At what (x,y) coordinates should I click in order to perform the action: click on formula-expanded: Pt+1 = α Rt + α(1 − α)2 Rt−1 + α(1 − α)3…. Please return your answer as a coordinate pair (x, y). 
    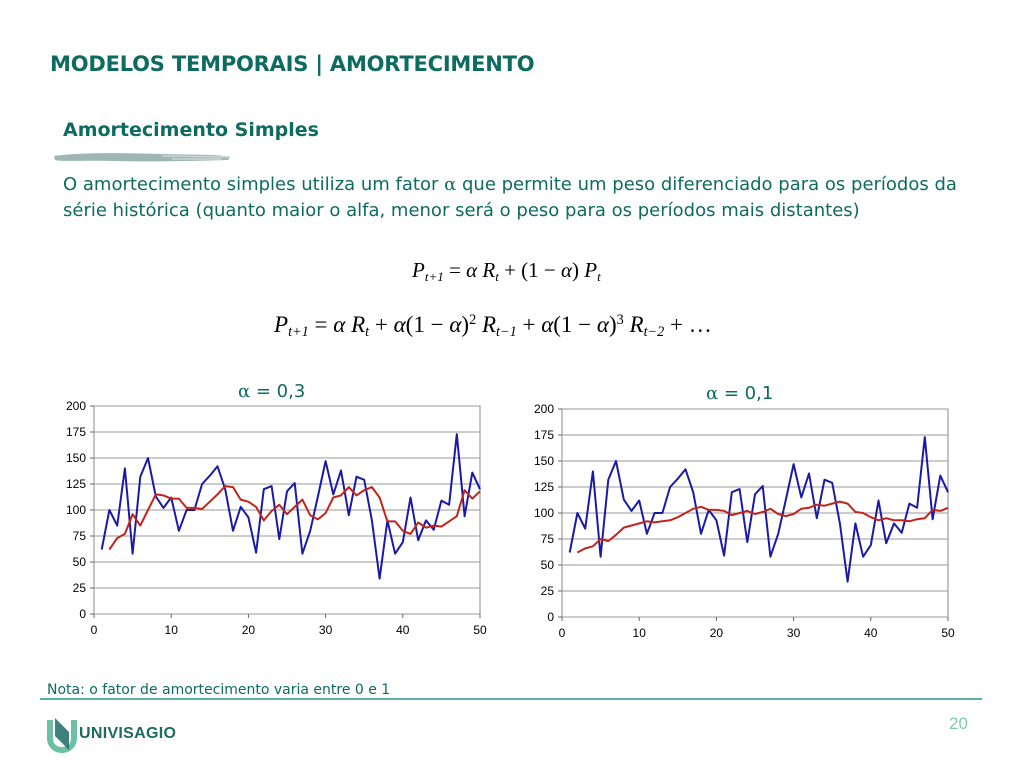
    Looking at the image, I should click on (493, 326).